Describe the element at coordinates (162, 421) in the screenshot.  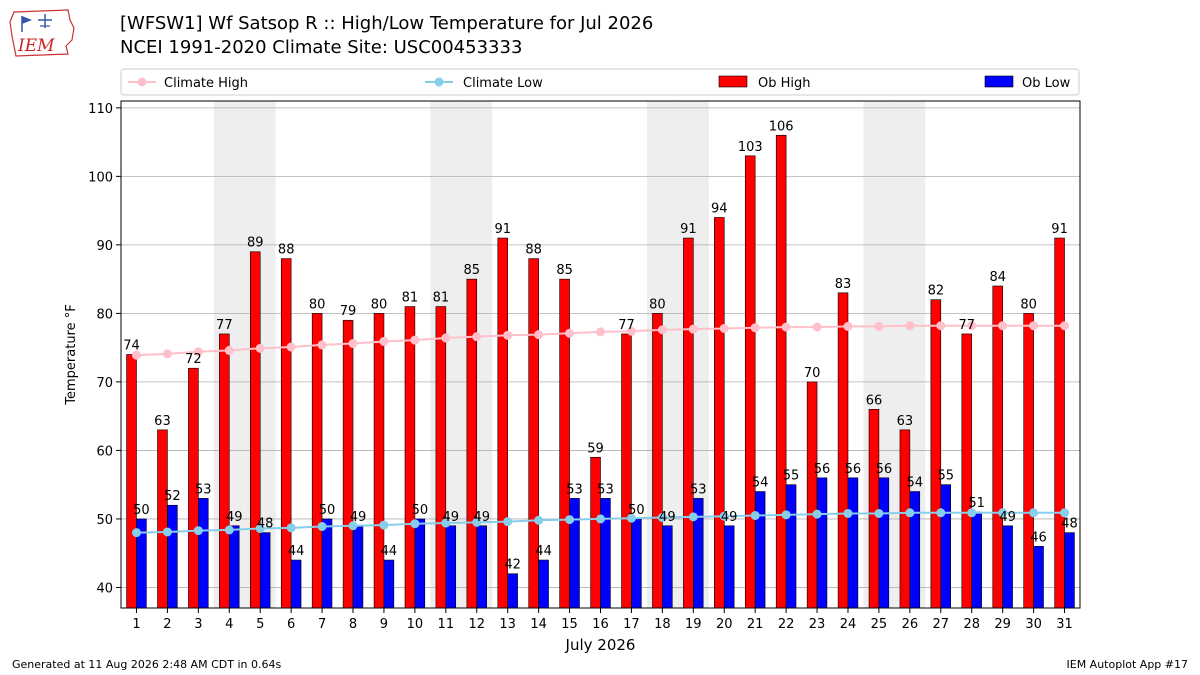
I see `label-ob-high-2: 63` at that location.